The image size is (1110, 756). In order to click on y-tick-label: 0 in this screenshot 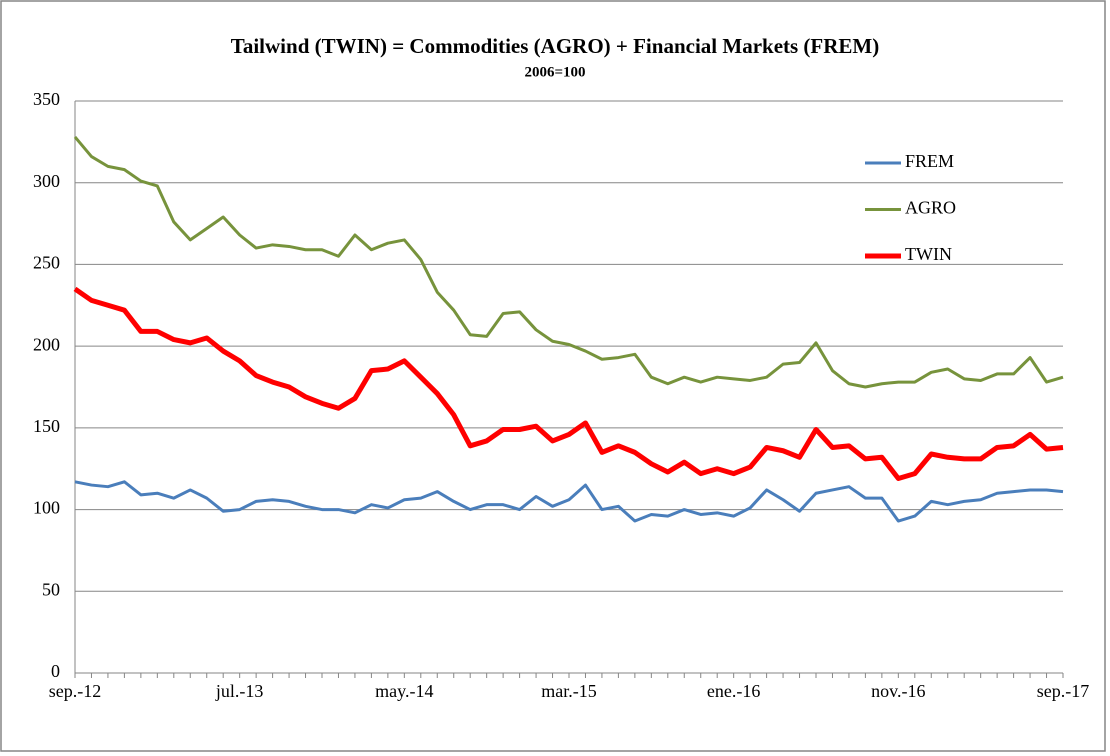, I will do `click(55, 671)`.